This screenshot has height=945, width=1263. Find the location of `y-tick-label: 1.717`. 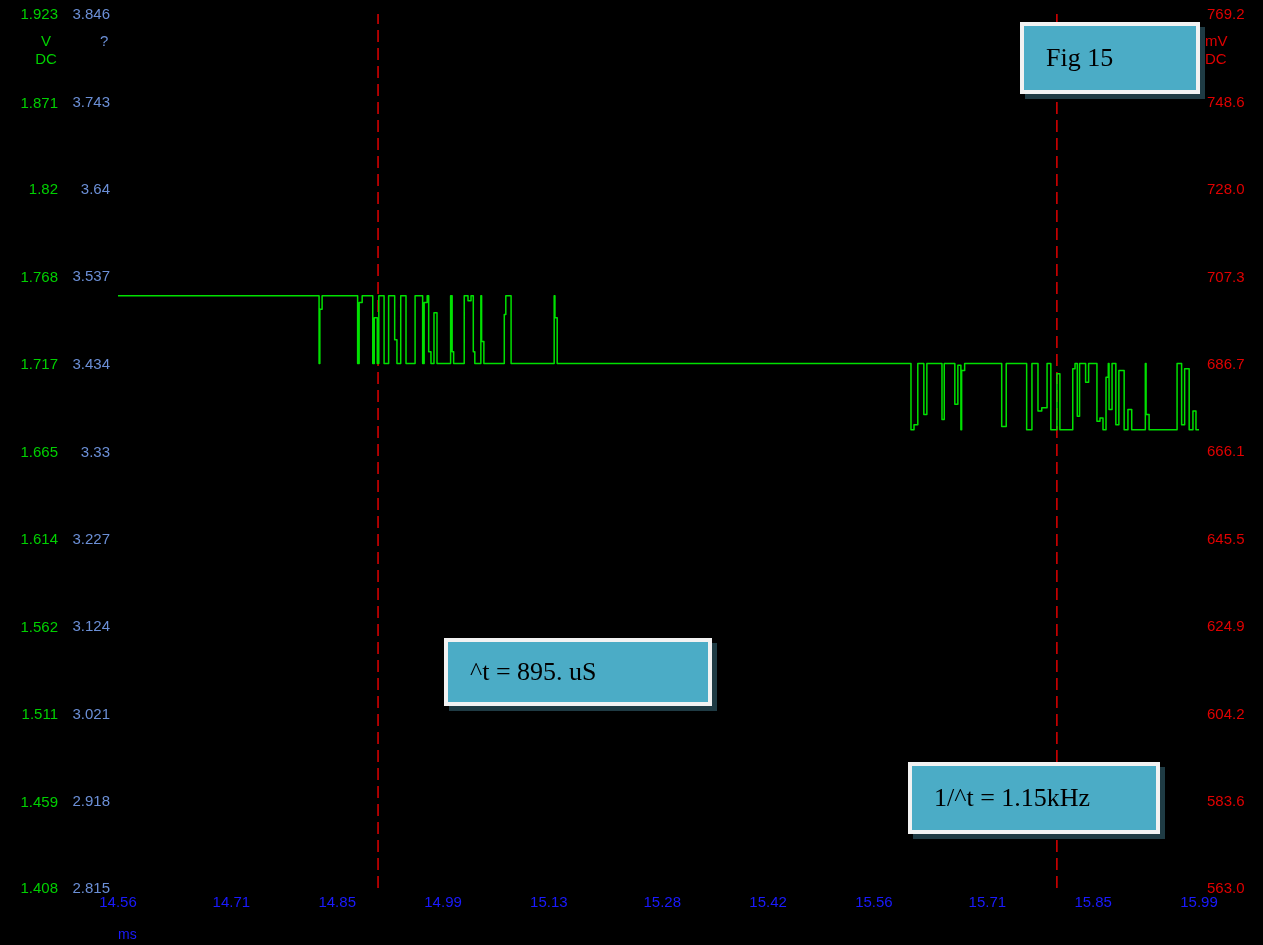

y-tick-label: 1.717 is located at coordinates (39, 363).